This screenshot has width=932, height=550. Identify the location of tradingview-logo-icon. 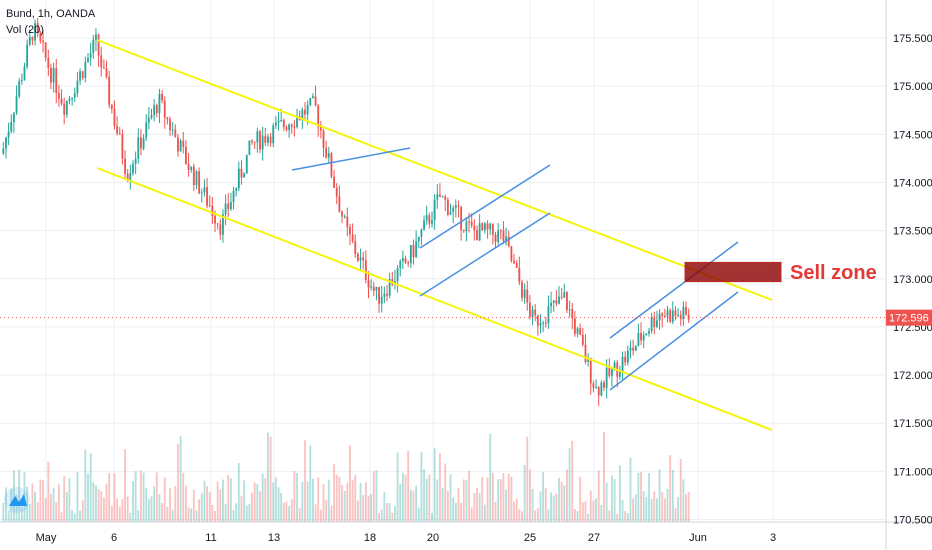
(17, 500).